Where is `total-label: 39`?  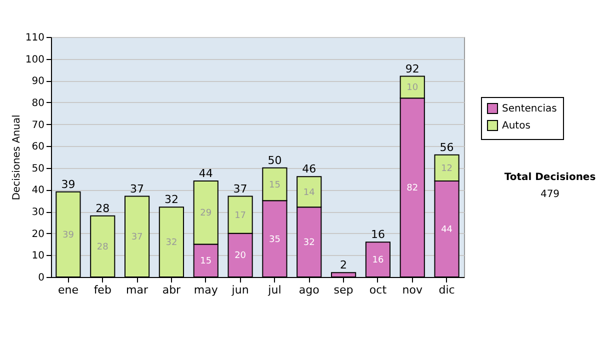
total-label: 39 is located at coordinates (68, 184).